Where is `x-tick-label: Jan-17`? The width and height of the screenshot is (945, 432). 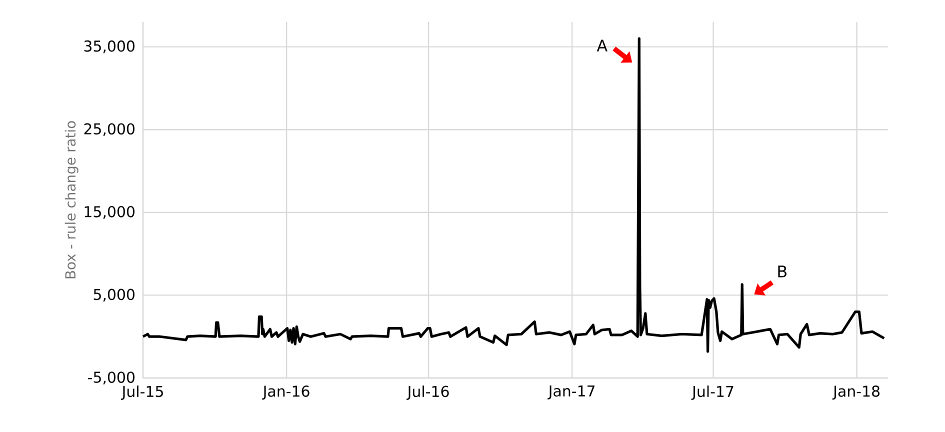
x-tick-label: Jan-17 is located at coordinates (571, 393).